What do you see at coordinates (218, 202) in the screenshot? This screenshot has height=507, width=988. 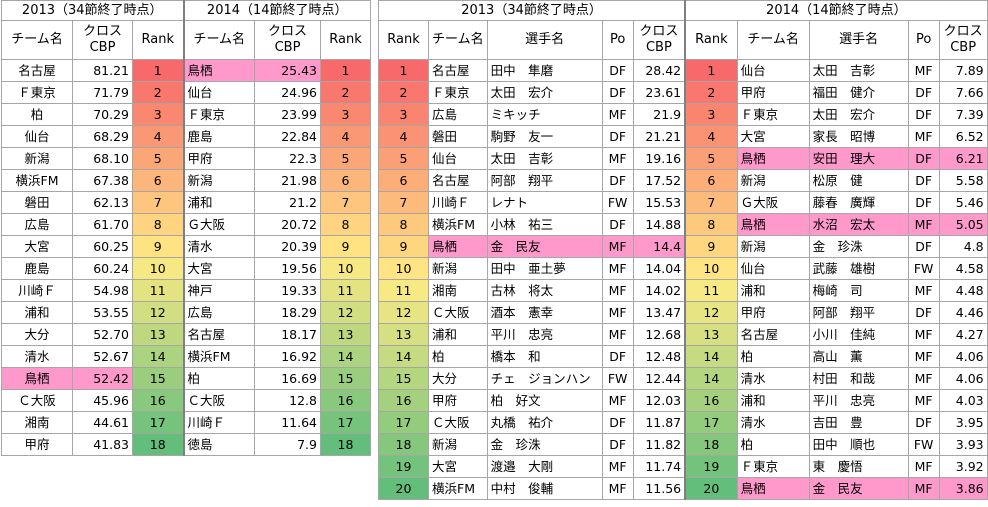 I see `team-cell: 浦和` at bounding box center [218, 202].